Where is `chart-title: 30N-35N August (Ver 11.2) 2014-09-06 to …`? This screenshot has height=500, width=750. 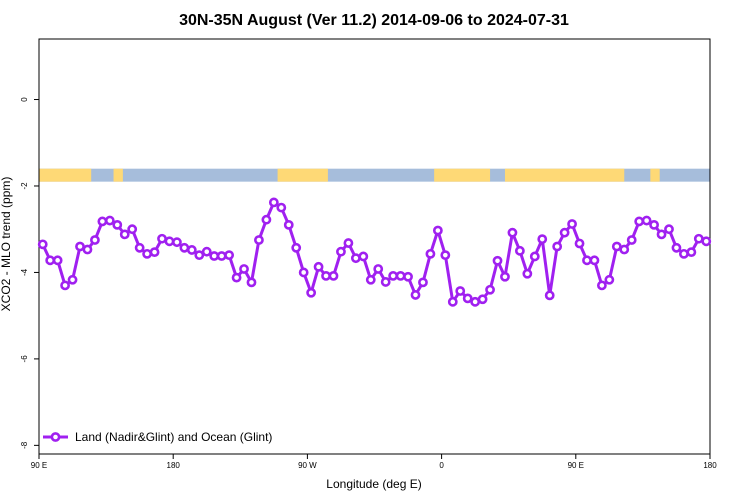
chart-title: 30N-35N August (Ver 11.2) 2014-09-06 to … is located at coordinates (374, 20).